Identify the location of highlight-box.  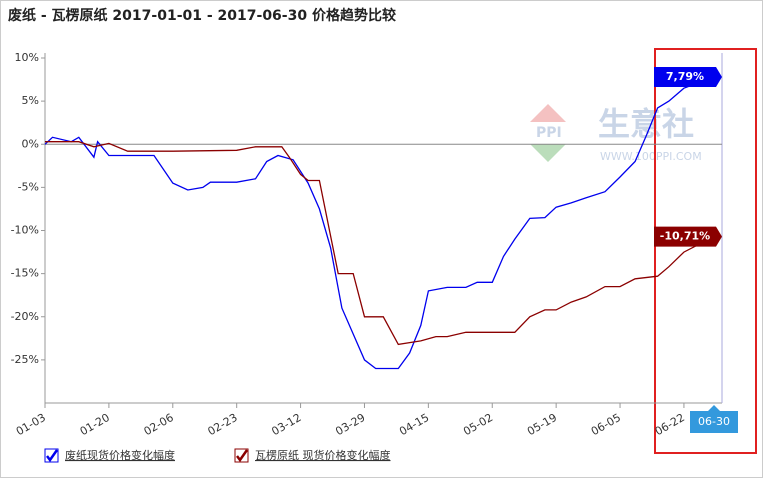
(705, 251).